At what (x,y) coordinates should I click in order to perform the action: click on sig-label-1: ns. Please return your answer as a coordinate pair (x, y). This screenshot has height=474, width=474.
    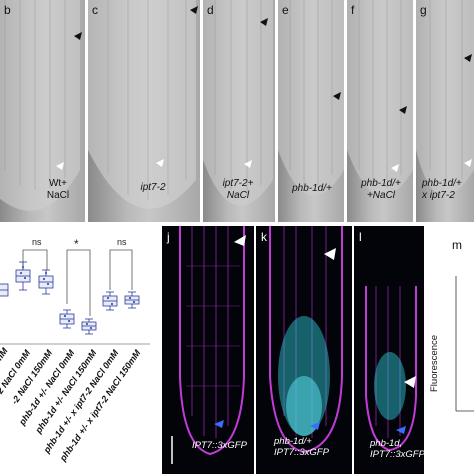
    Looking at the image, I should click on (37, 242).